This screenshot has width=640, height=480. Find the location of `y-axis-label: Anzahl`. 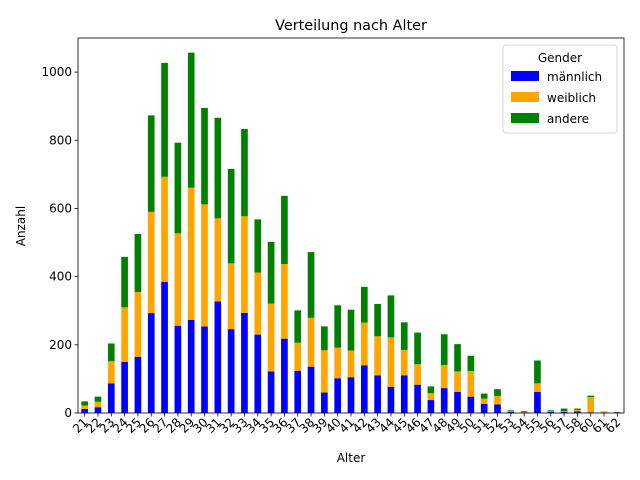

y-axis-label: Anzahl is located at coordinates (21, 226).